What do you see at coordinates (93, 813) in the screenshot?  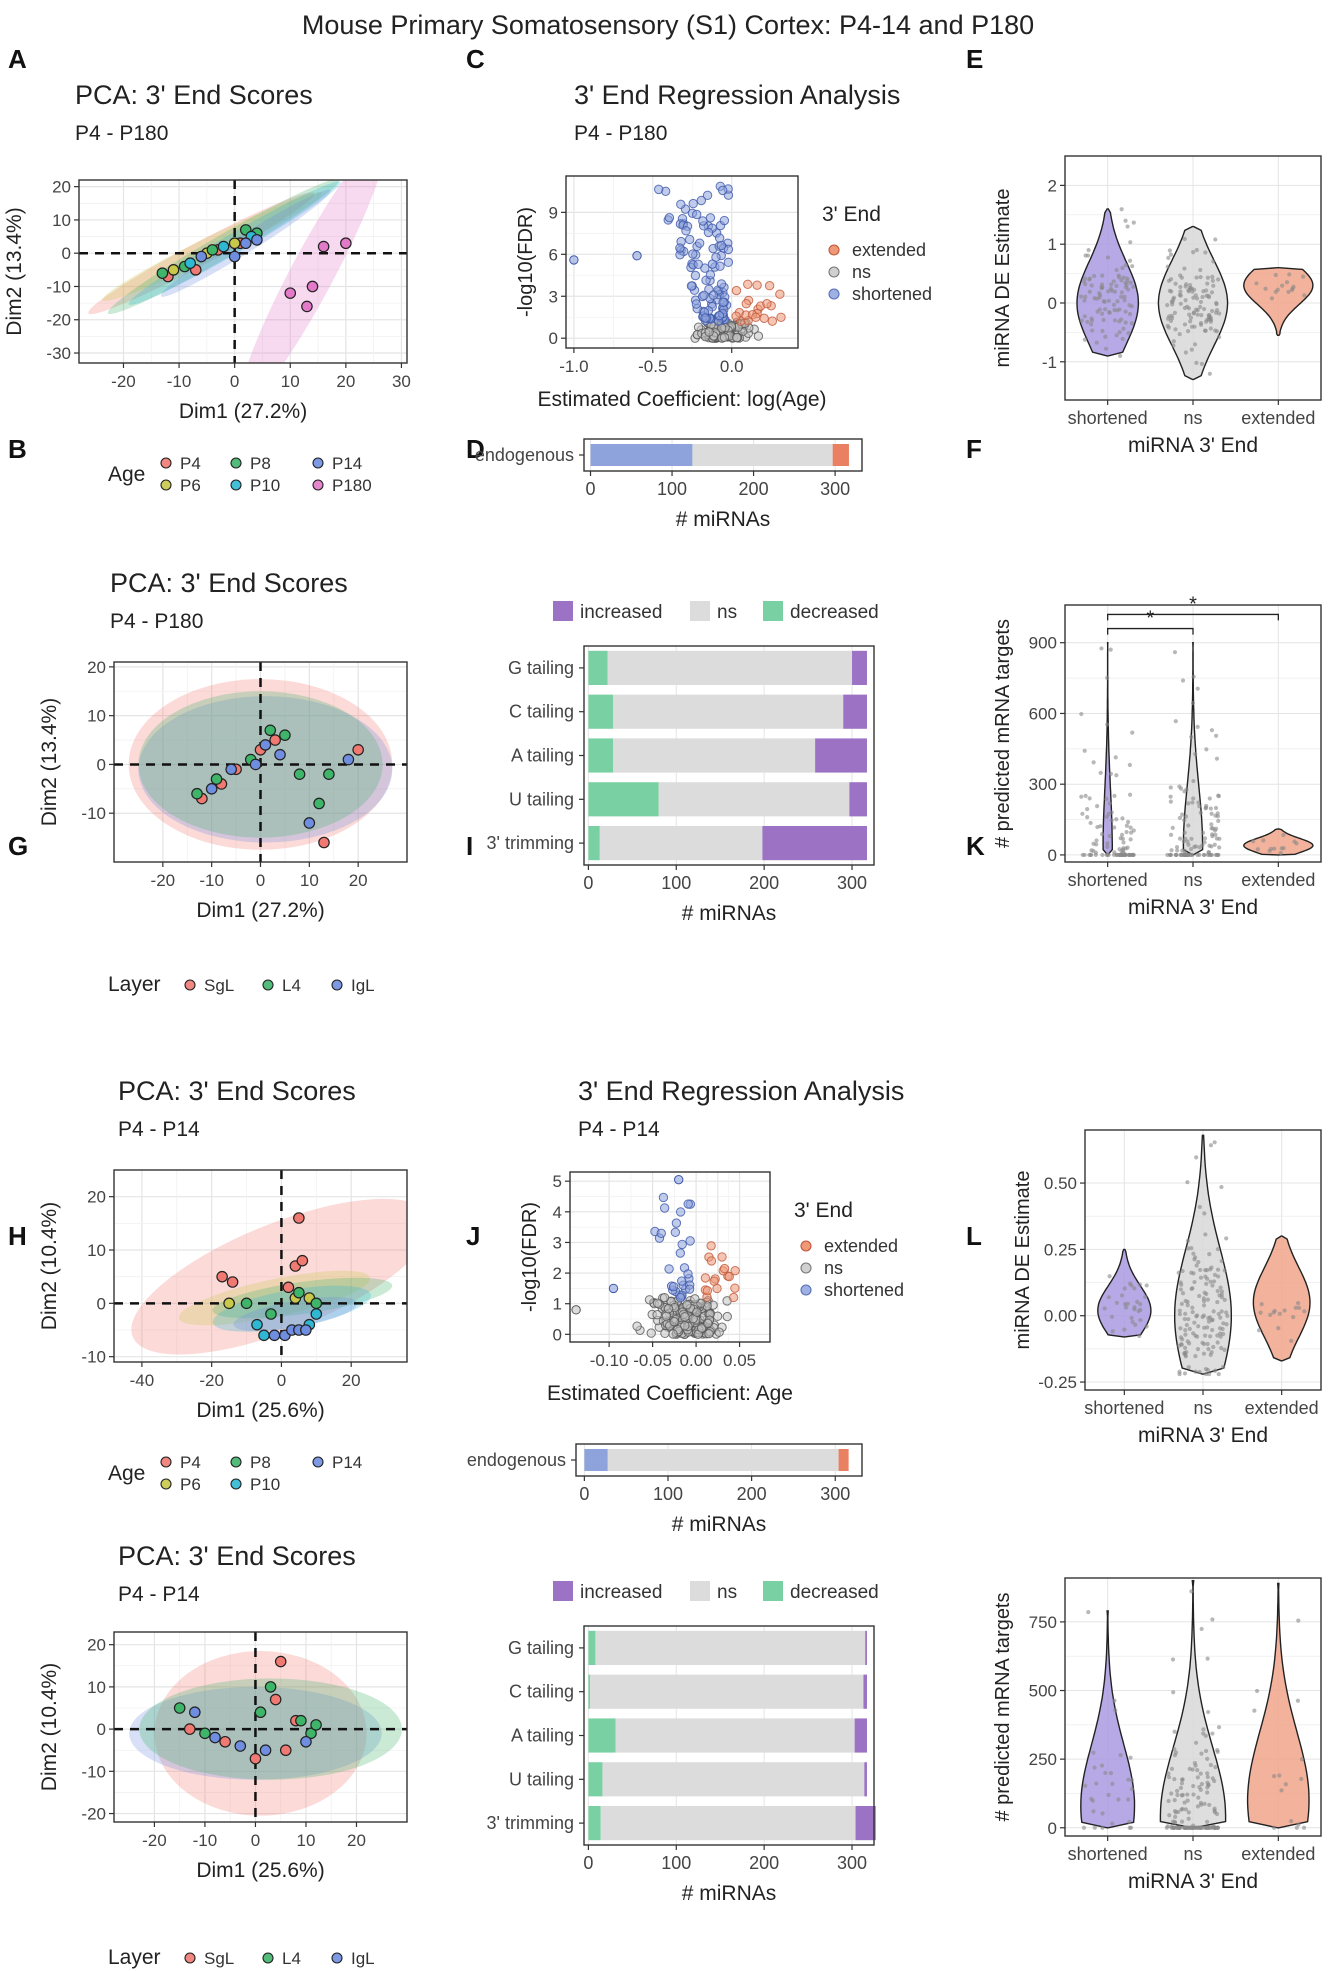 I see `y-tick-label: -10` at bounding box center [93, 813].